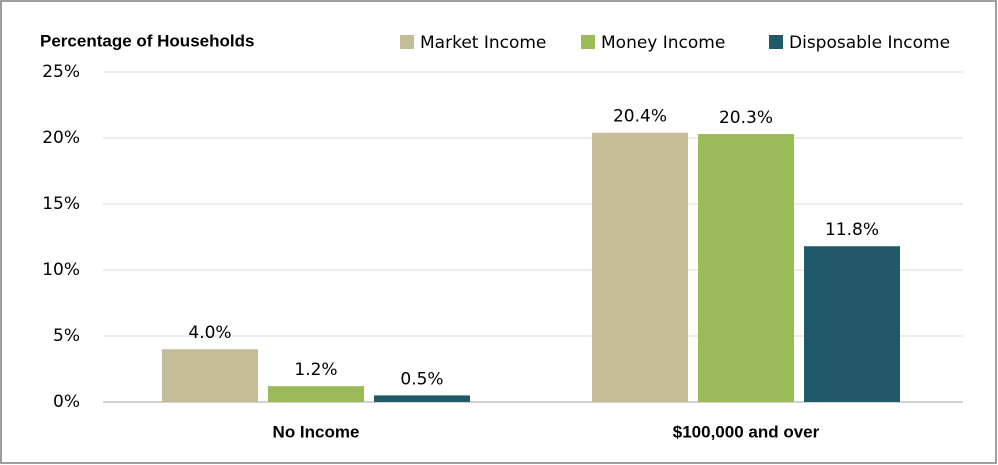  I want to click on x-tick-label: $100,000 and over, so click(746, 431).